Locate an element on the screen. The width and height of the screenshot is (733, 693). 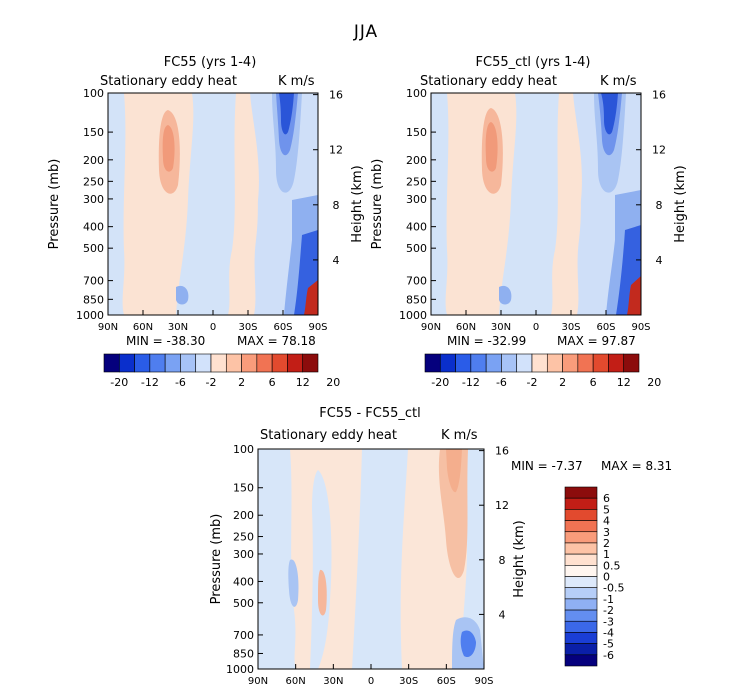
negative-low-level-spot is located at coordinates (182, 295).